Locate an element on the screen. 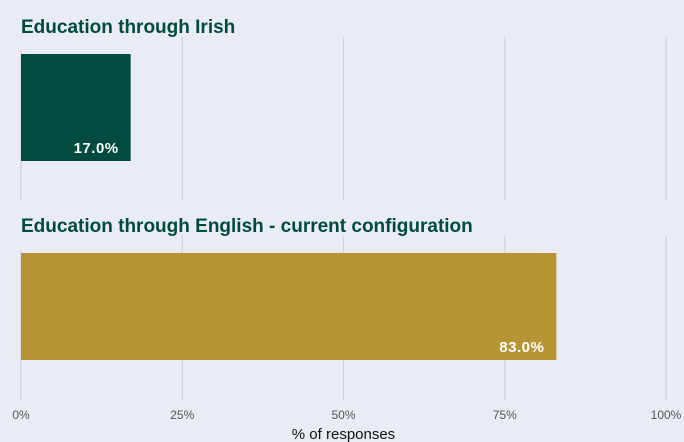 This screenshot has width=684, height=442. x-tick-label-75: 75% is located at coordinates (505, 415).